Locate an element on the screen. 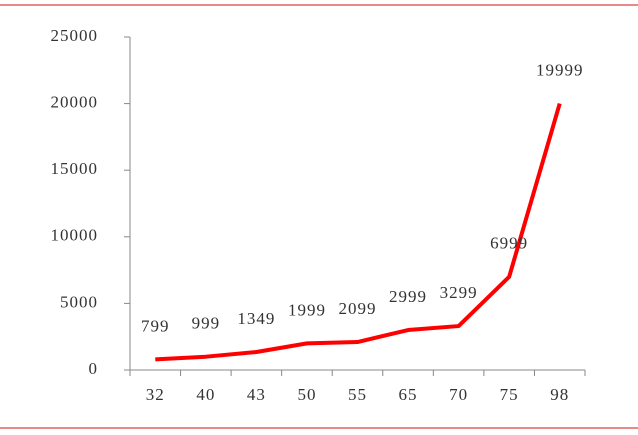 This screenshot has height=435, width=638. x-tick-label: 50 is located at coordinates (306, 394).